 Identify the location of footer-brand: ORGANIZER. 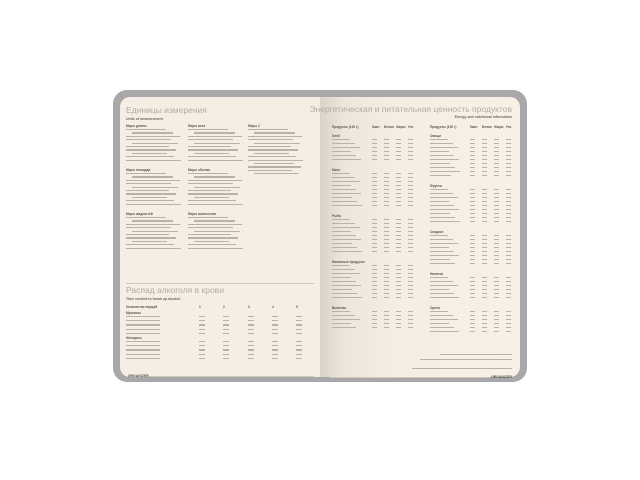
(138, 376).